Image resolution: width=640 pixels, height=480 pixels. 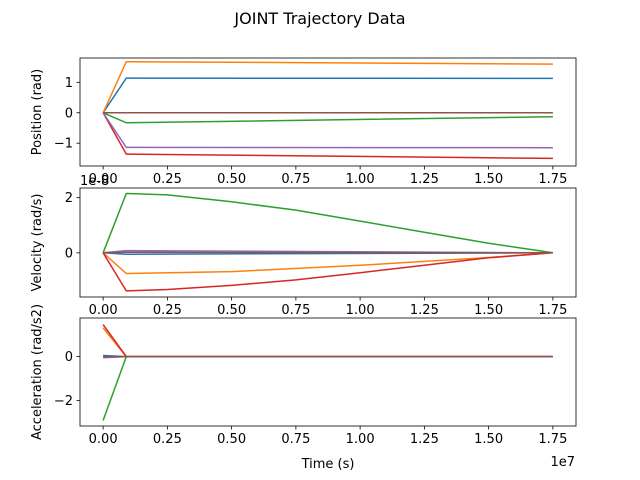 What do you see at coordinates (37, 112) in the screenshot?
I see `y-axis-label: Position (rad)` at bounding box center [37, 112].